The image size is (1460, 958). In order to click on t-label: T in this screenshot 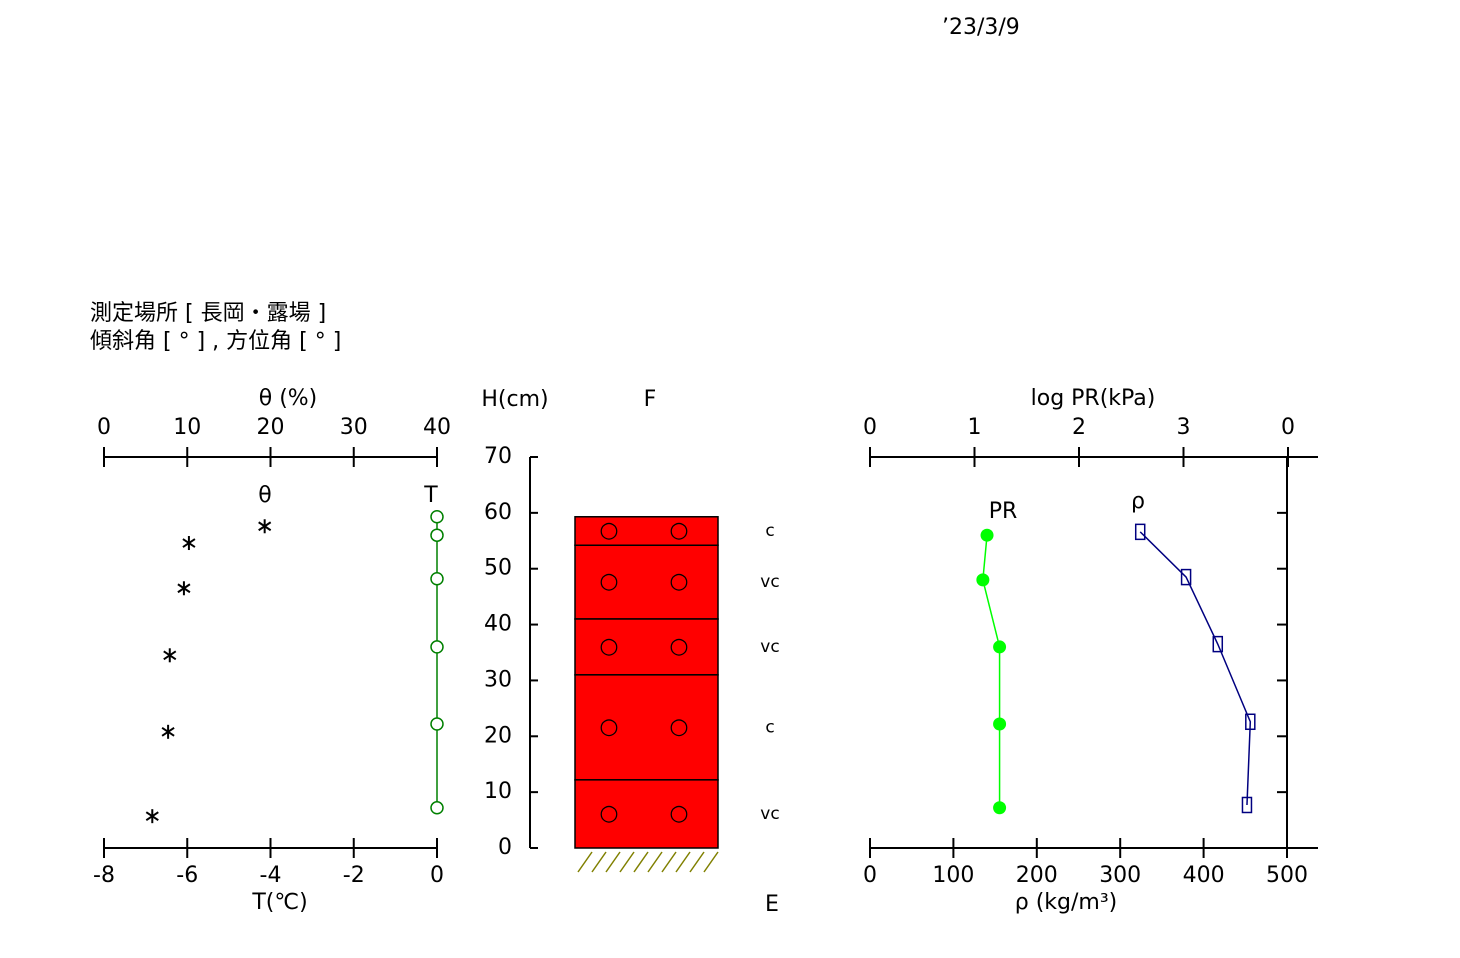, I will do `click(430, 495)`.